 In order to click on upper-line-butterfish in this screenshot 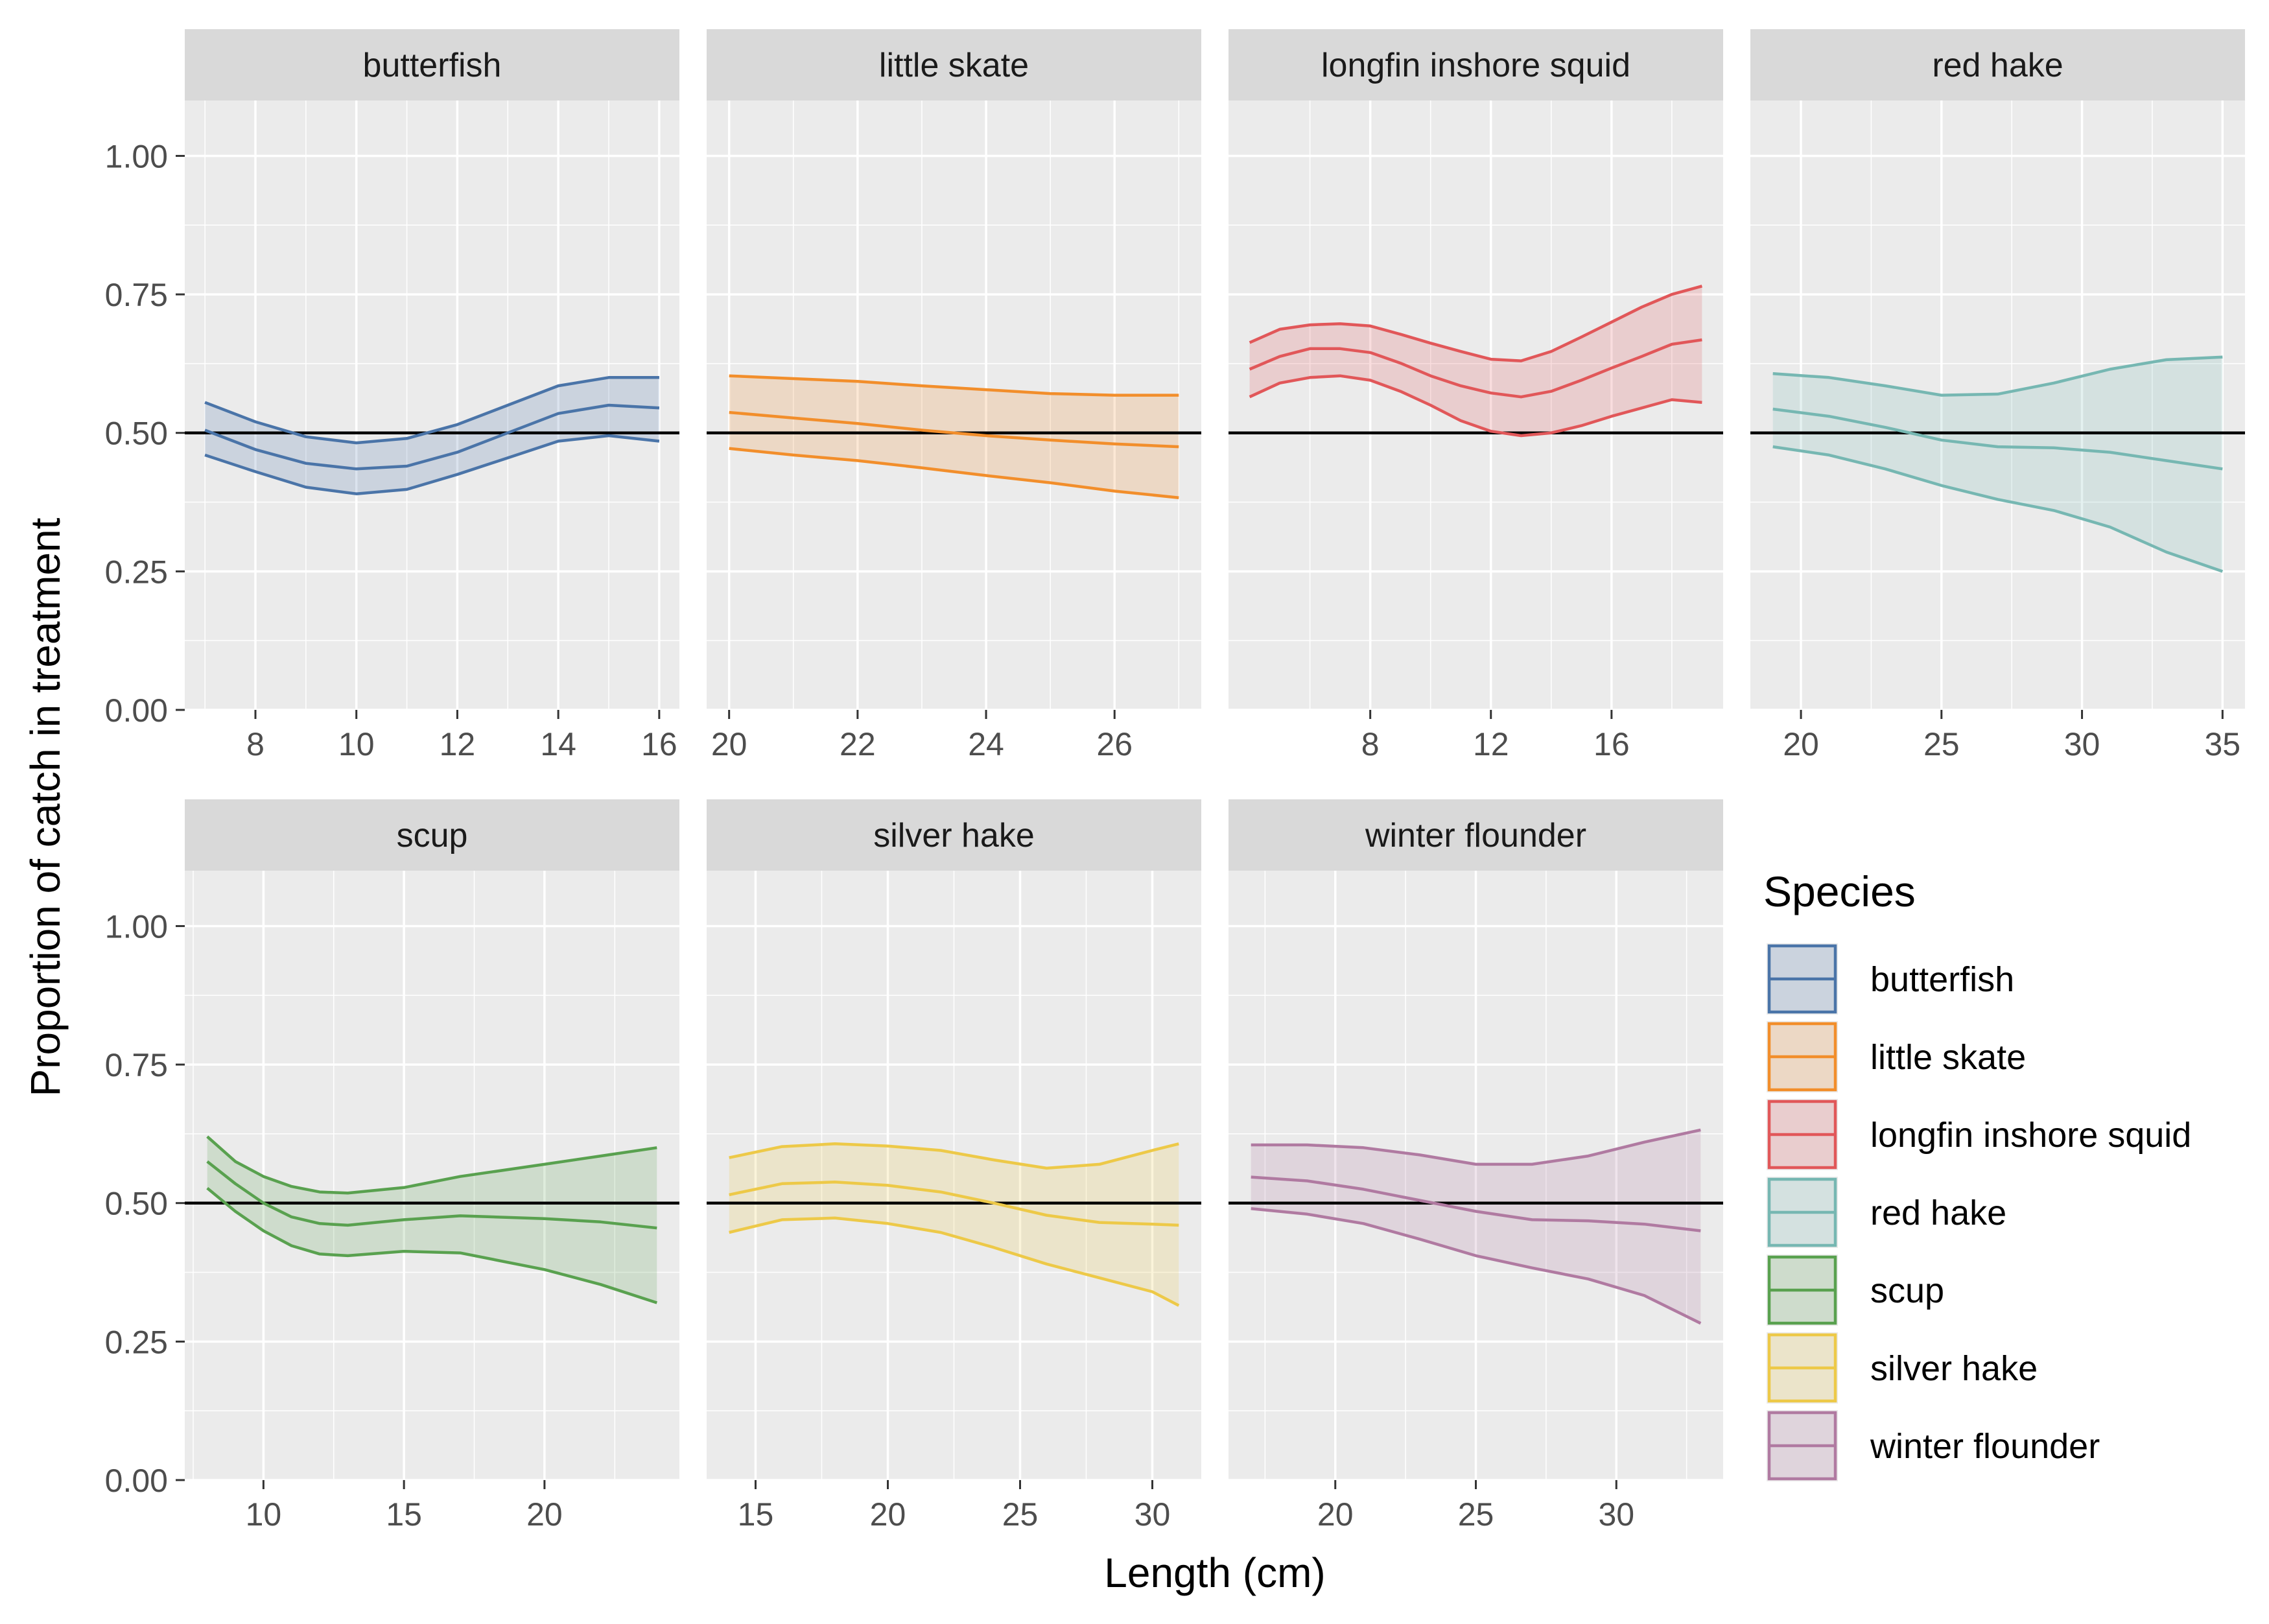, I will do `click(431, 410)`.